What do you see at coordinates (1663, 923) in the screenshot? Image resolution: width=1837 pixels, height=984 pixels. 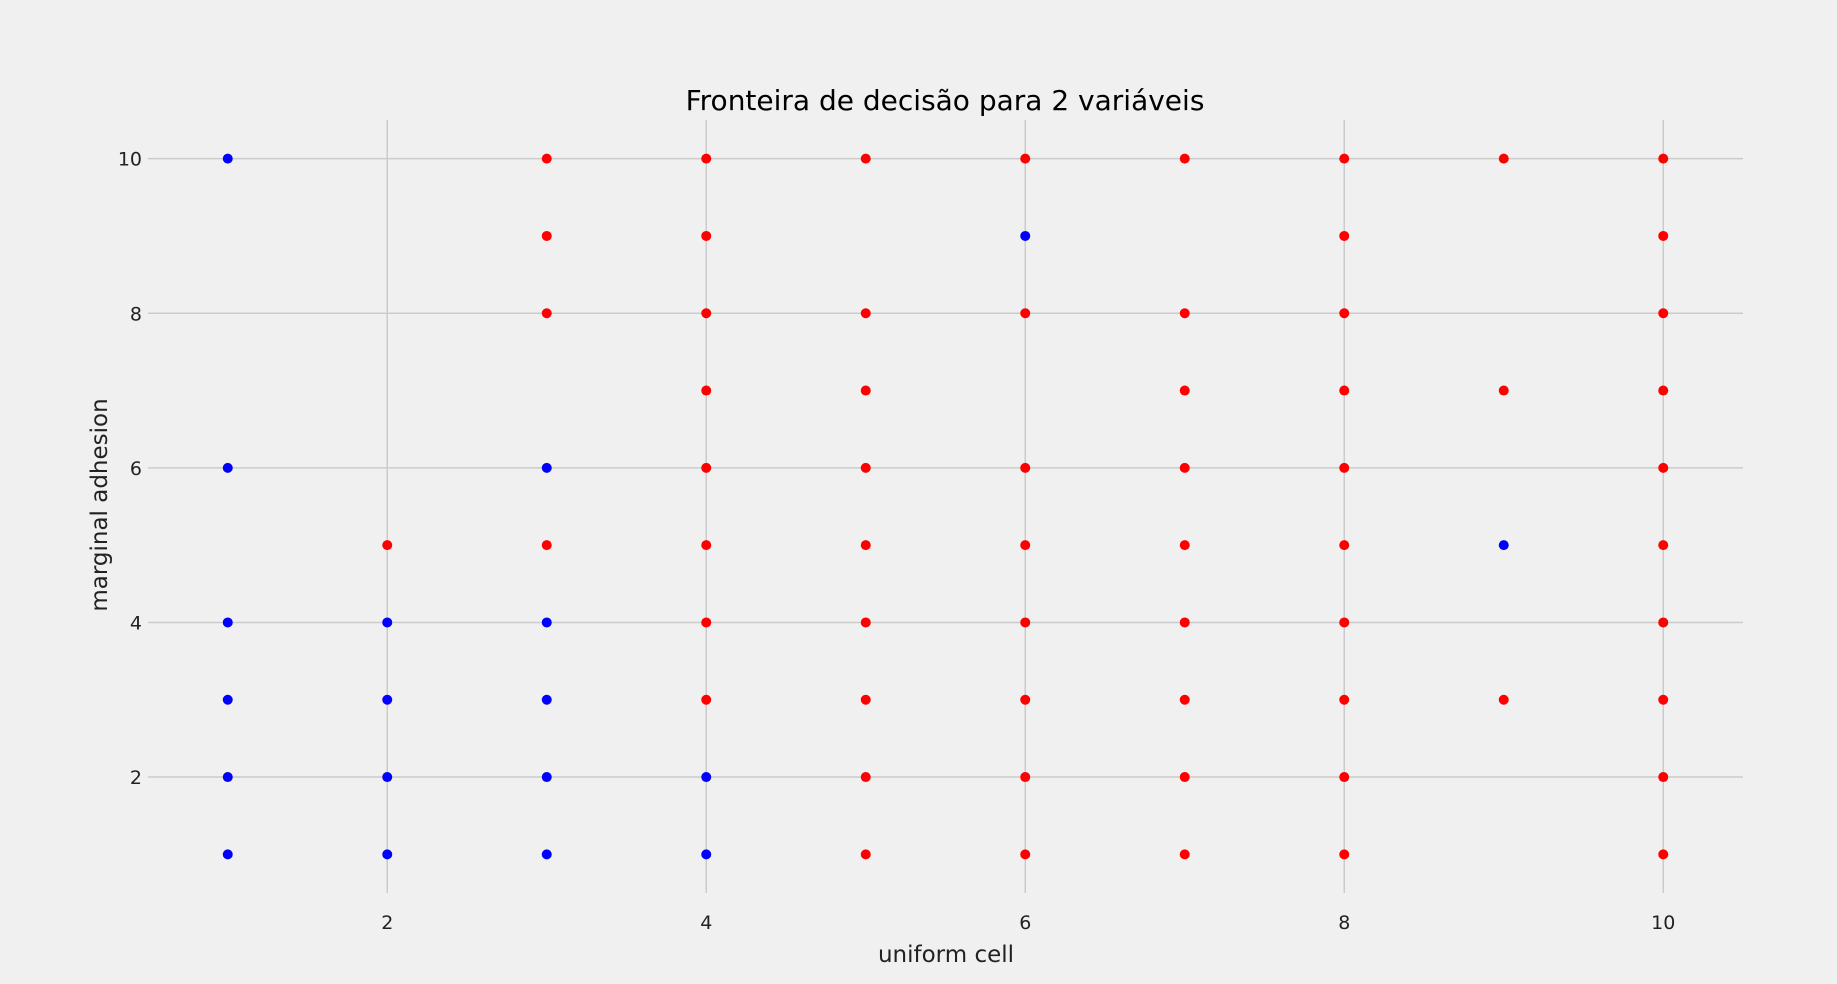 I see `x-tick-label: 10` at bounding box center [1663, 923].